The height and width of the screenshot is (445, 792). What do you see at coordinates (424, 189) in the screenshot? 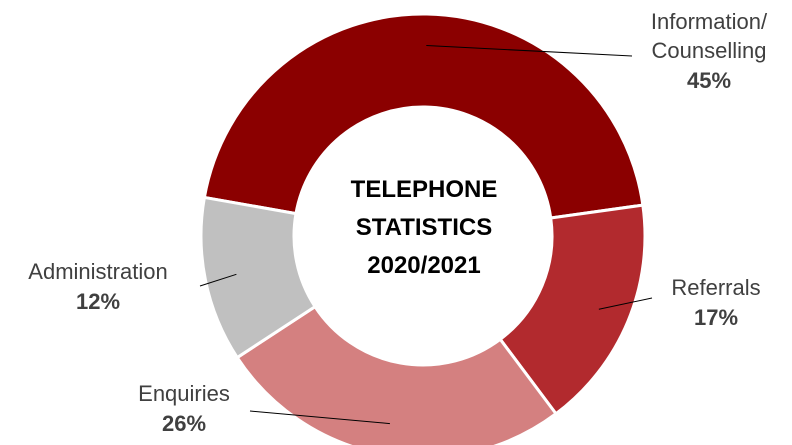
I see `center-title-line-1: TELEPHONE` at bounding box center [424, 189].